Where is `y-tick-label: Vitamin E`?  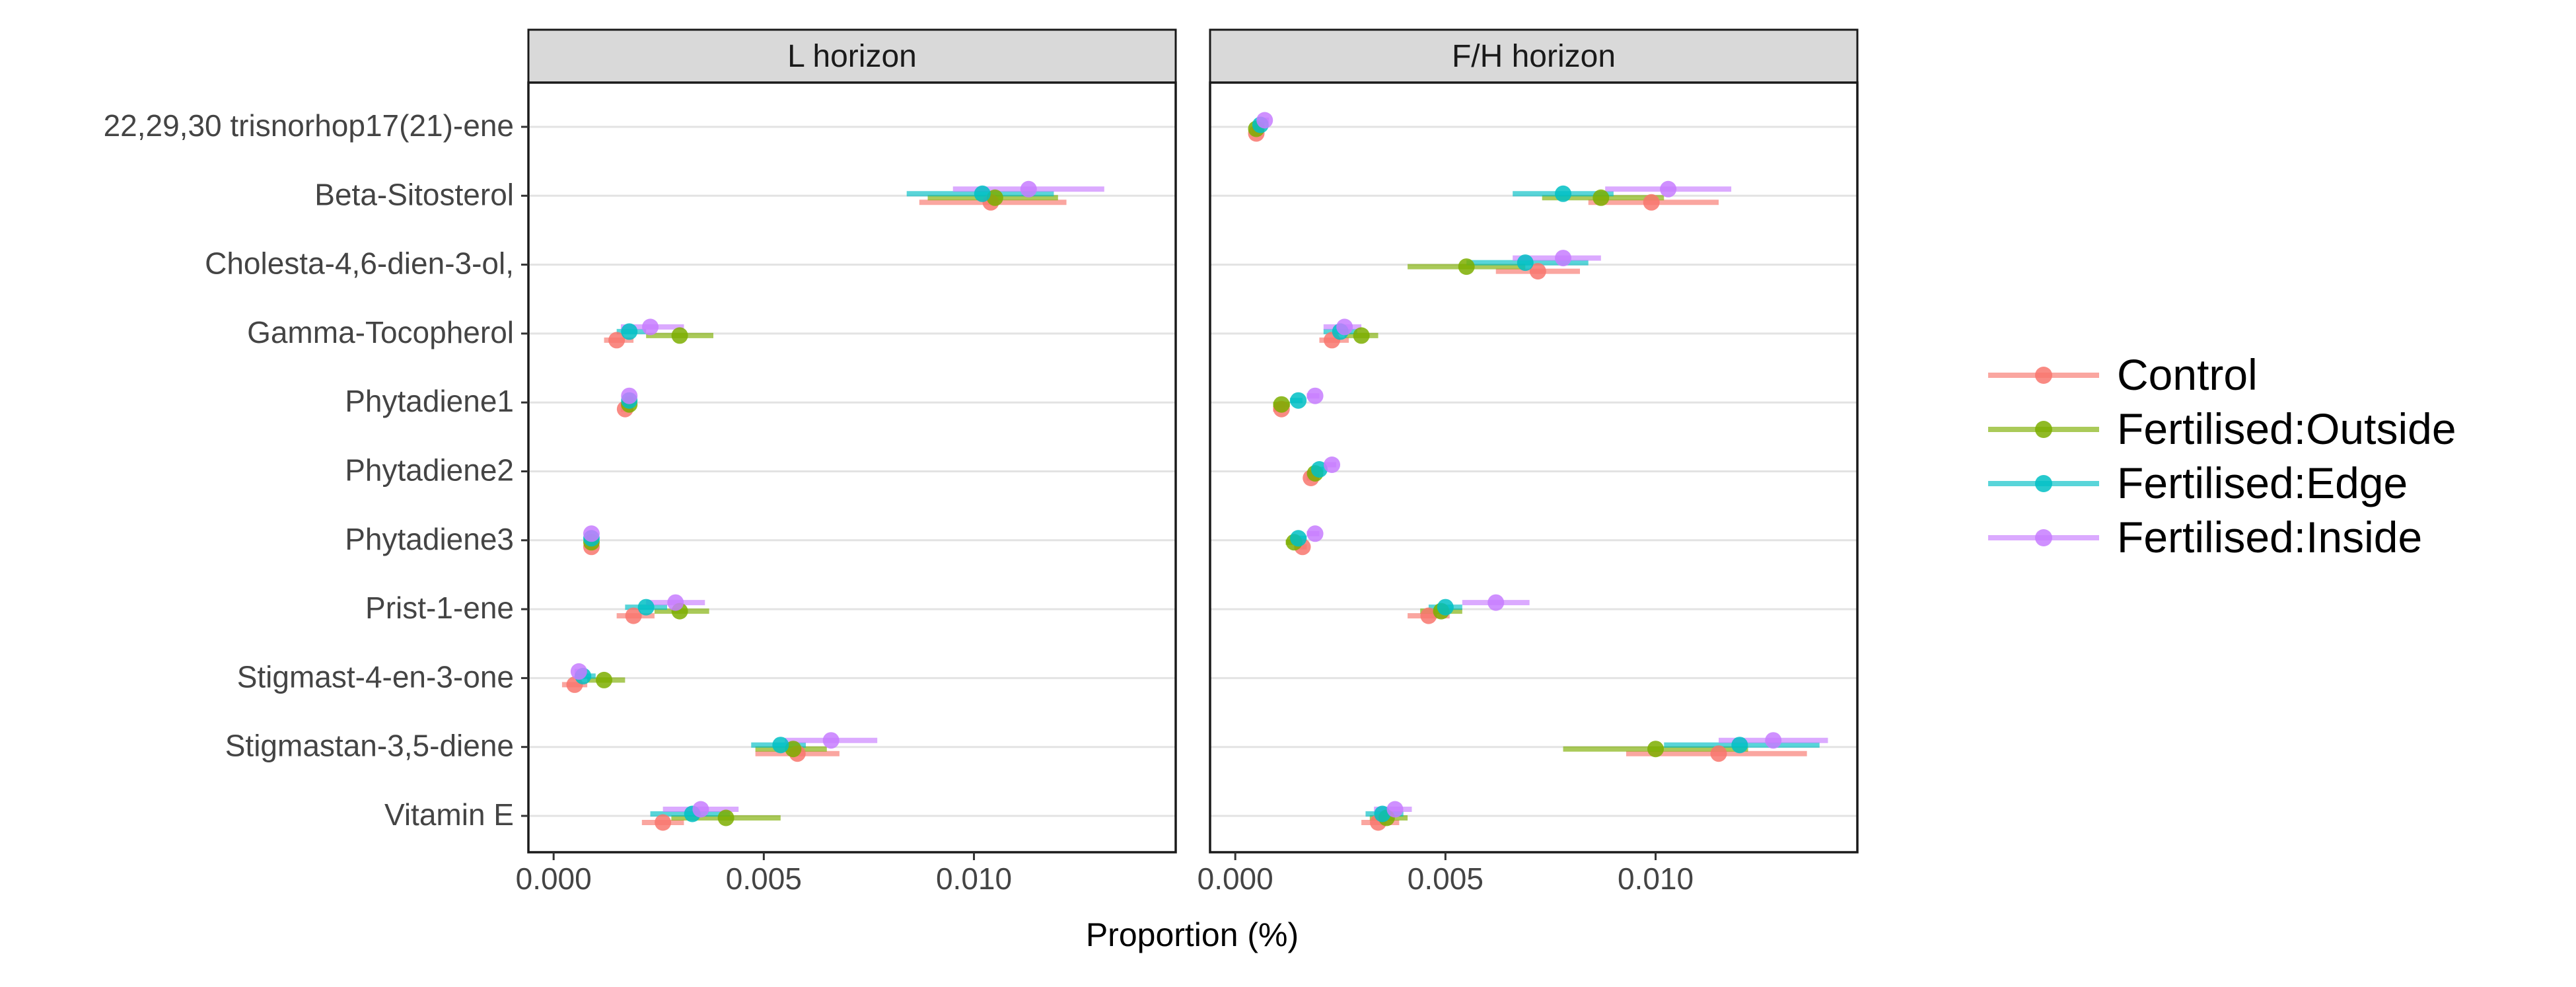
y-tick-label: Vitamin E is located at coordinates (449, 814).